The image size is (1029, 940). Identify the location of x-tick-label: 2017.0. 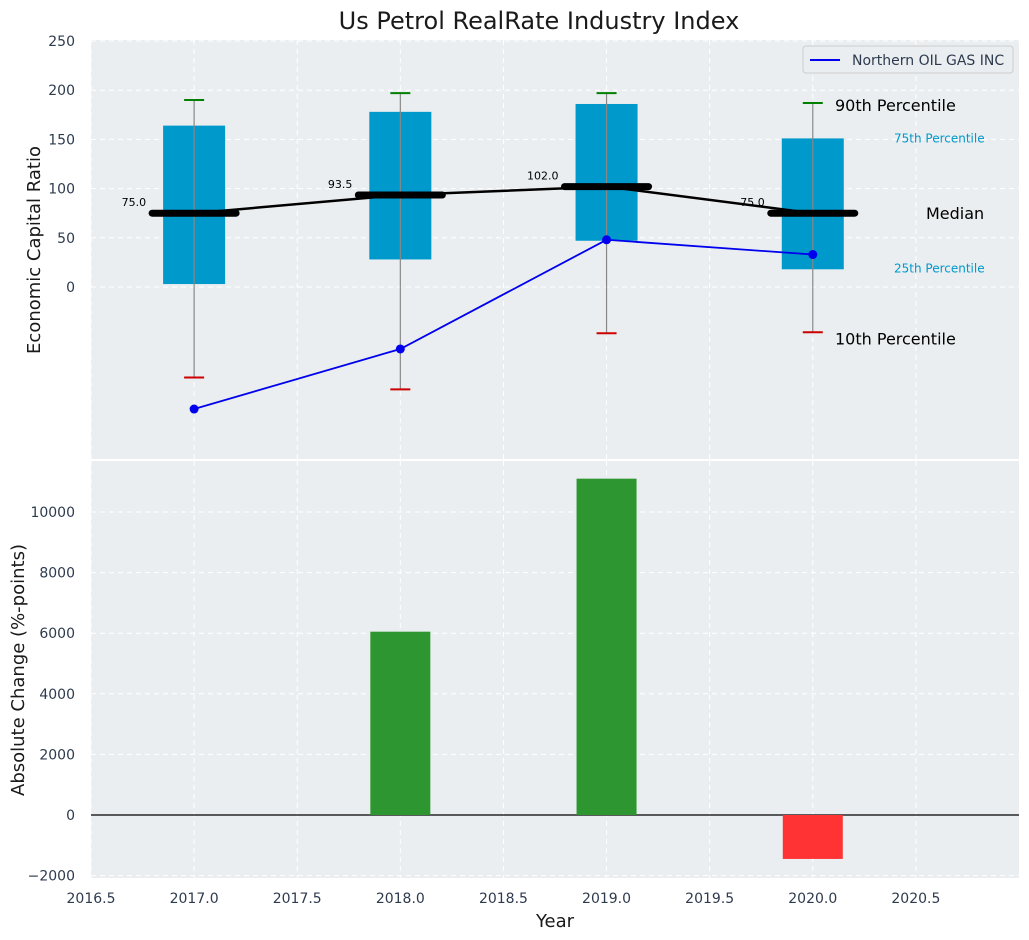
(194, 899).